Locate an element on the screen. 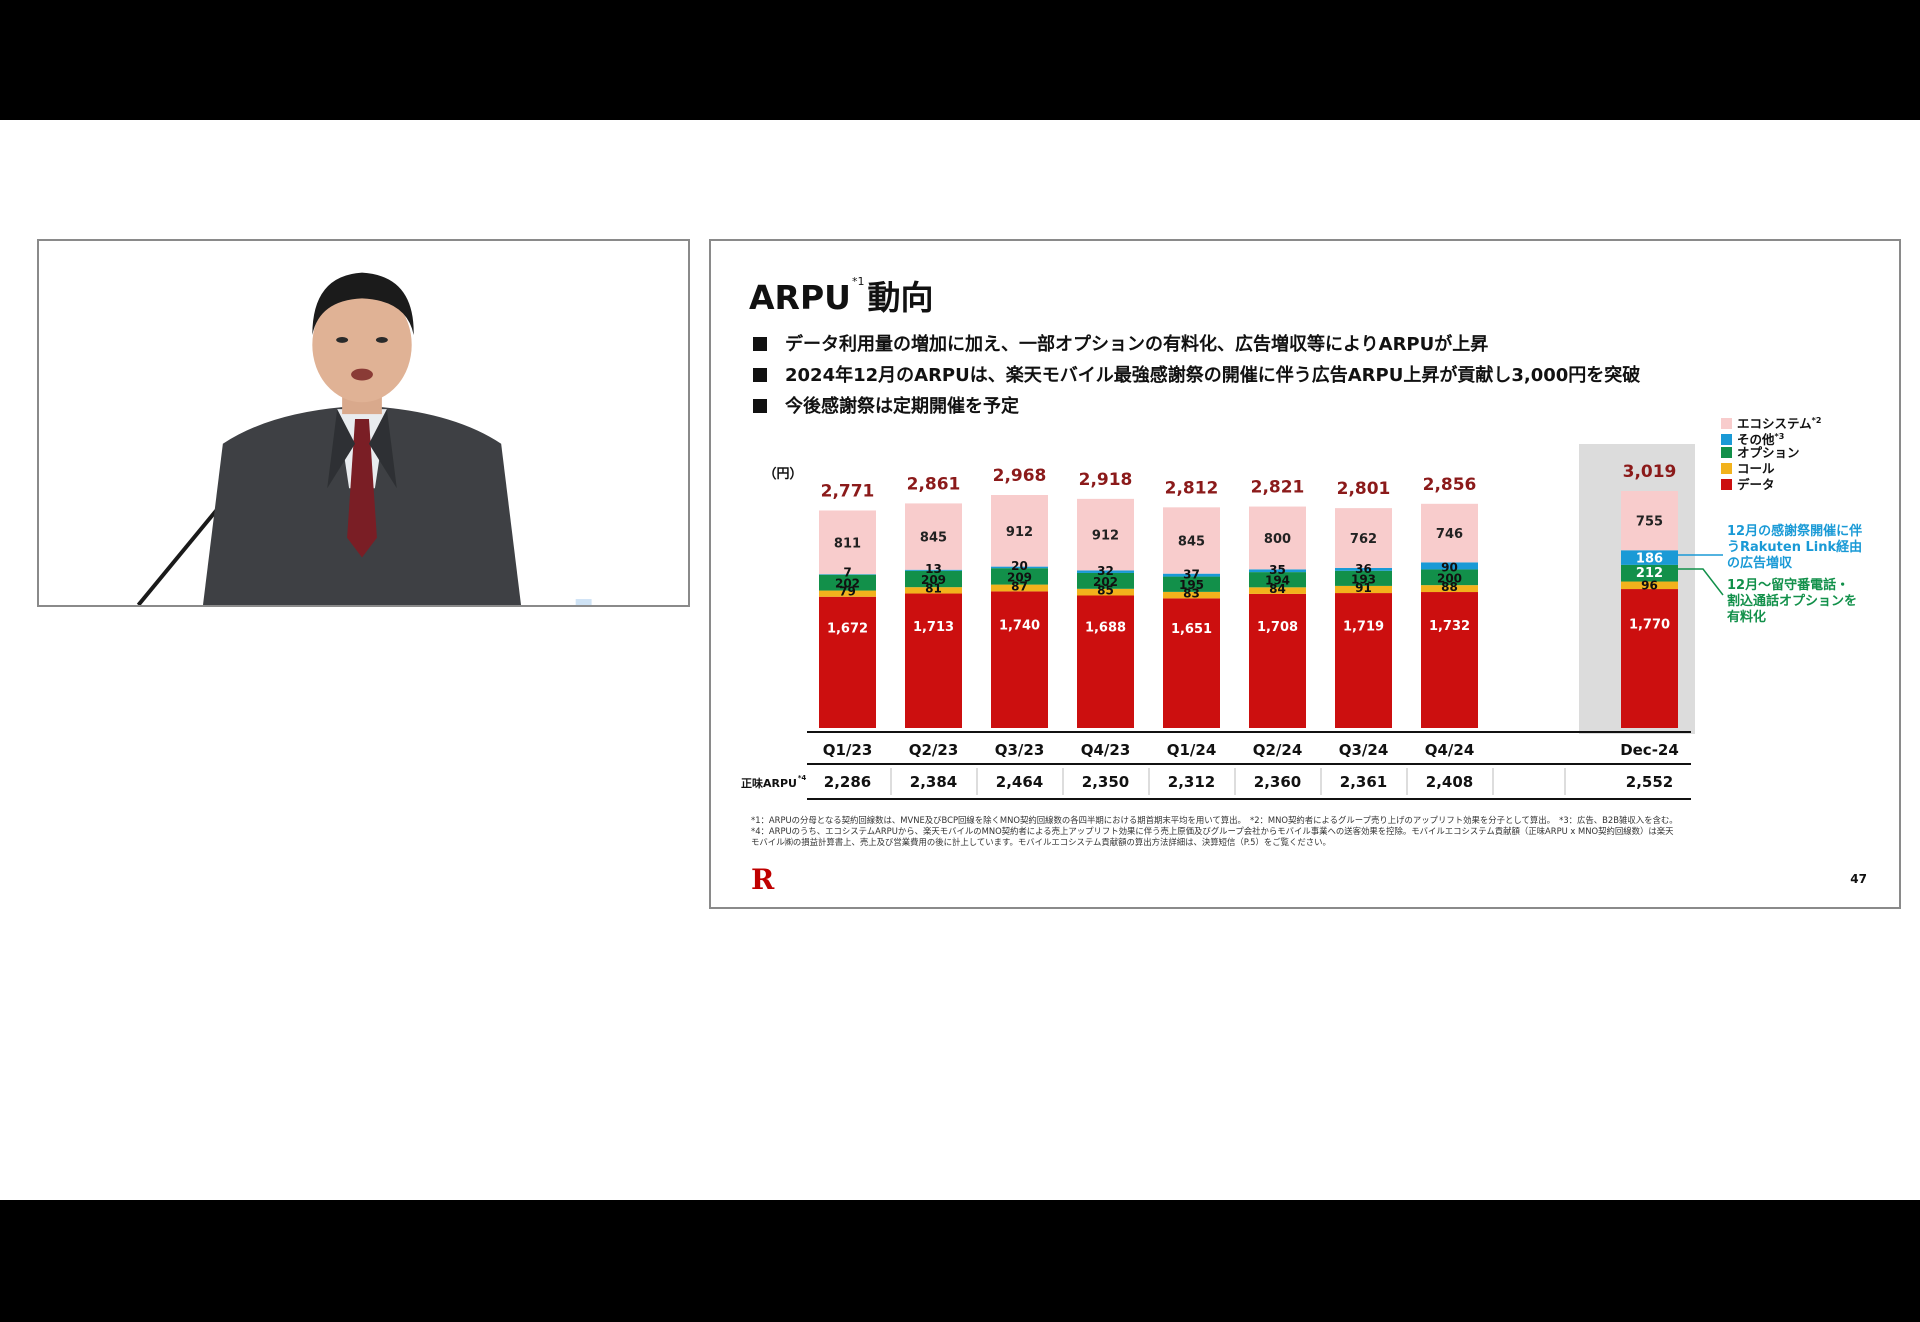  bar-label-data: 1,688 is located at coordinates (1105, 628).